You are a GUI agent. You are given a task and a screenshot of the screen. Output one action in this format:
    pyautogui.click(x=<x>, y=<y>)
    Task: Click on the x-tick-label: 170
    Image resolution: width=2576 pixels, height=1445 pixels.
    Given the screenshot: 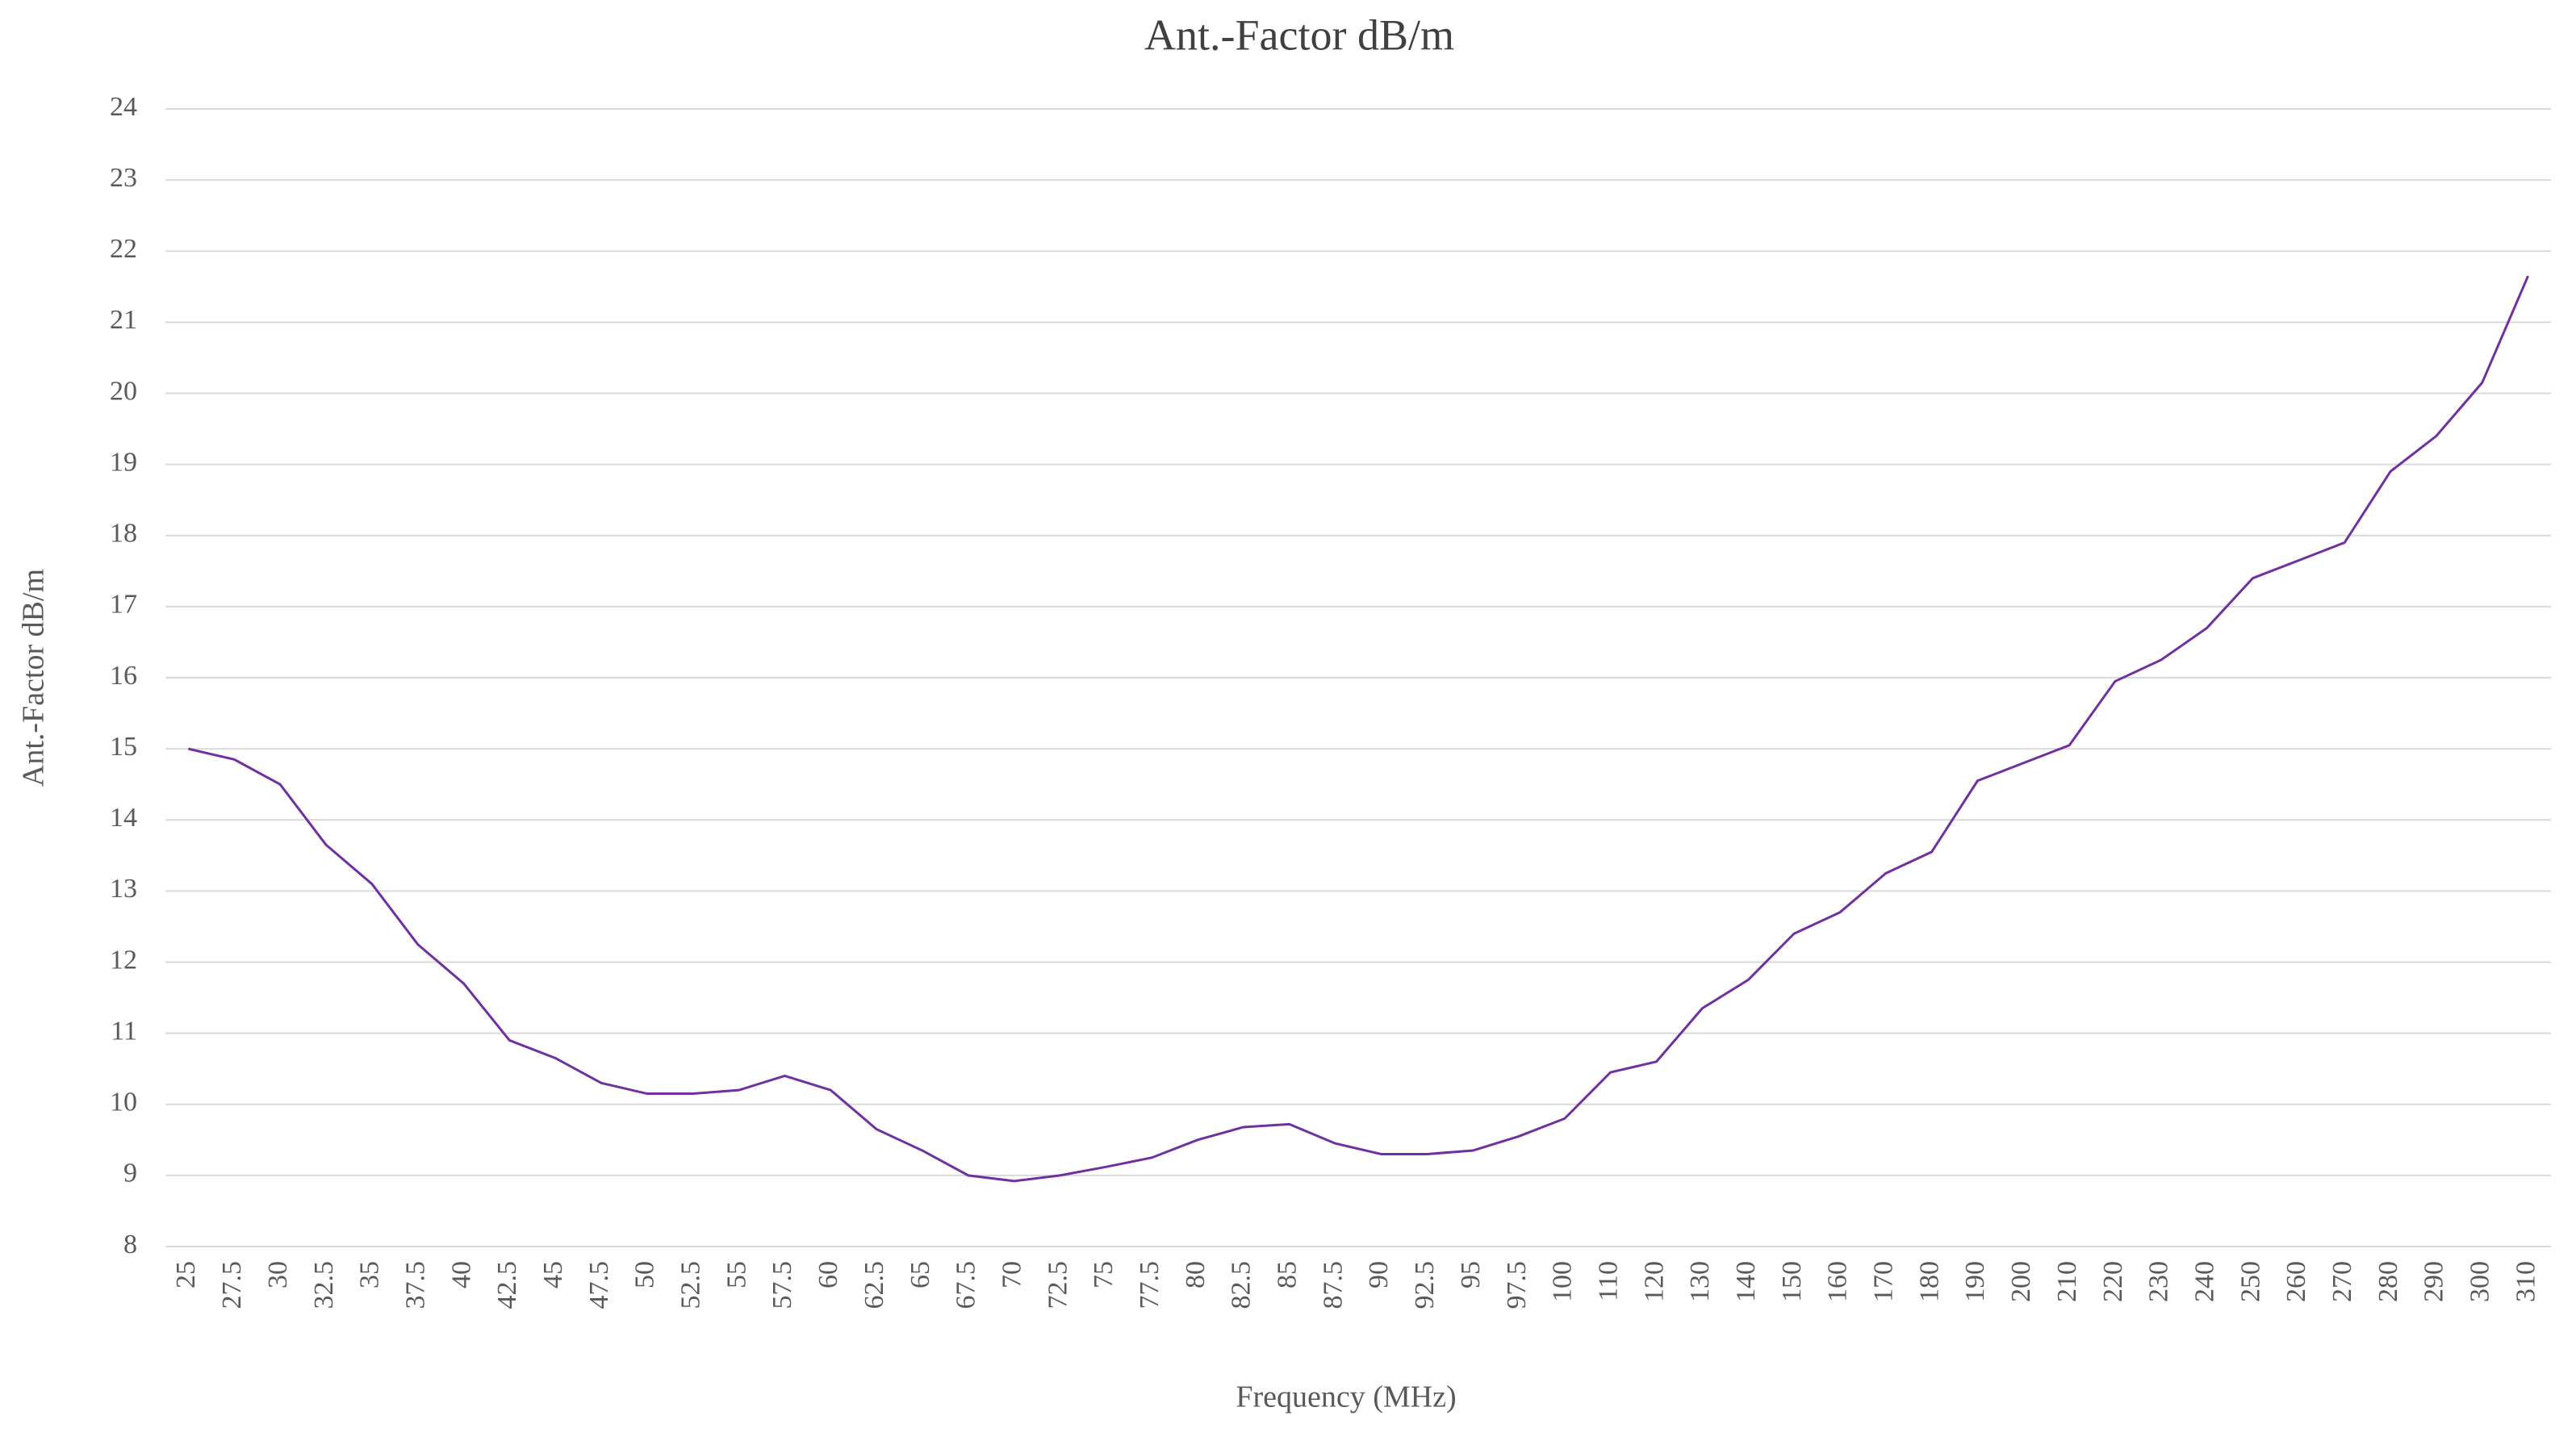 What is the action you would take?
    pyautogui.click(x=1884, y=1281)
    